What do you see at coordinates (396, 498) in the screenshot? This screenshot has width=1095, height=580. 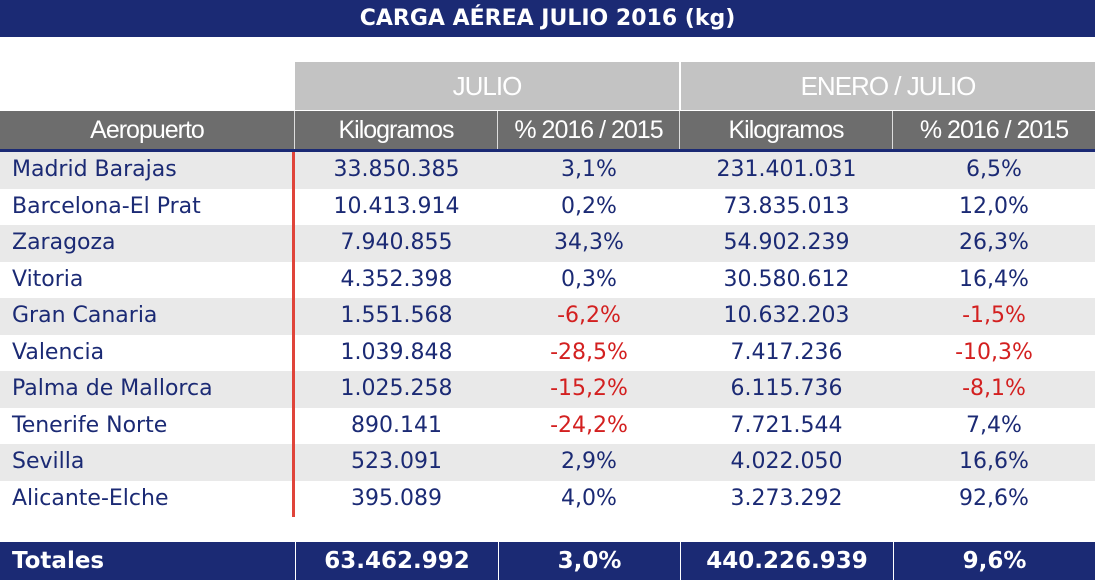 I see `cell-kg-julio: 395.089` at bounding box center [396, 498].